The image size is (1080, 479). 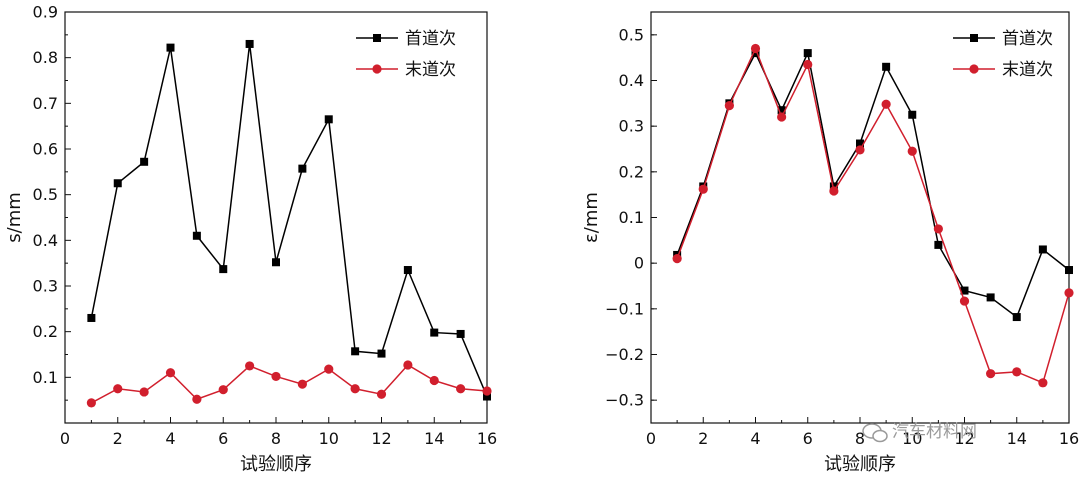 What do you see at coordinates (875, 433) in the screenshot?
I see `wechat-logo-icon` at bounding box center [875, 433].